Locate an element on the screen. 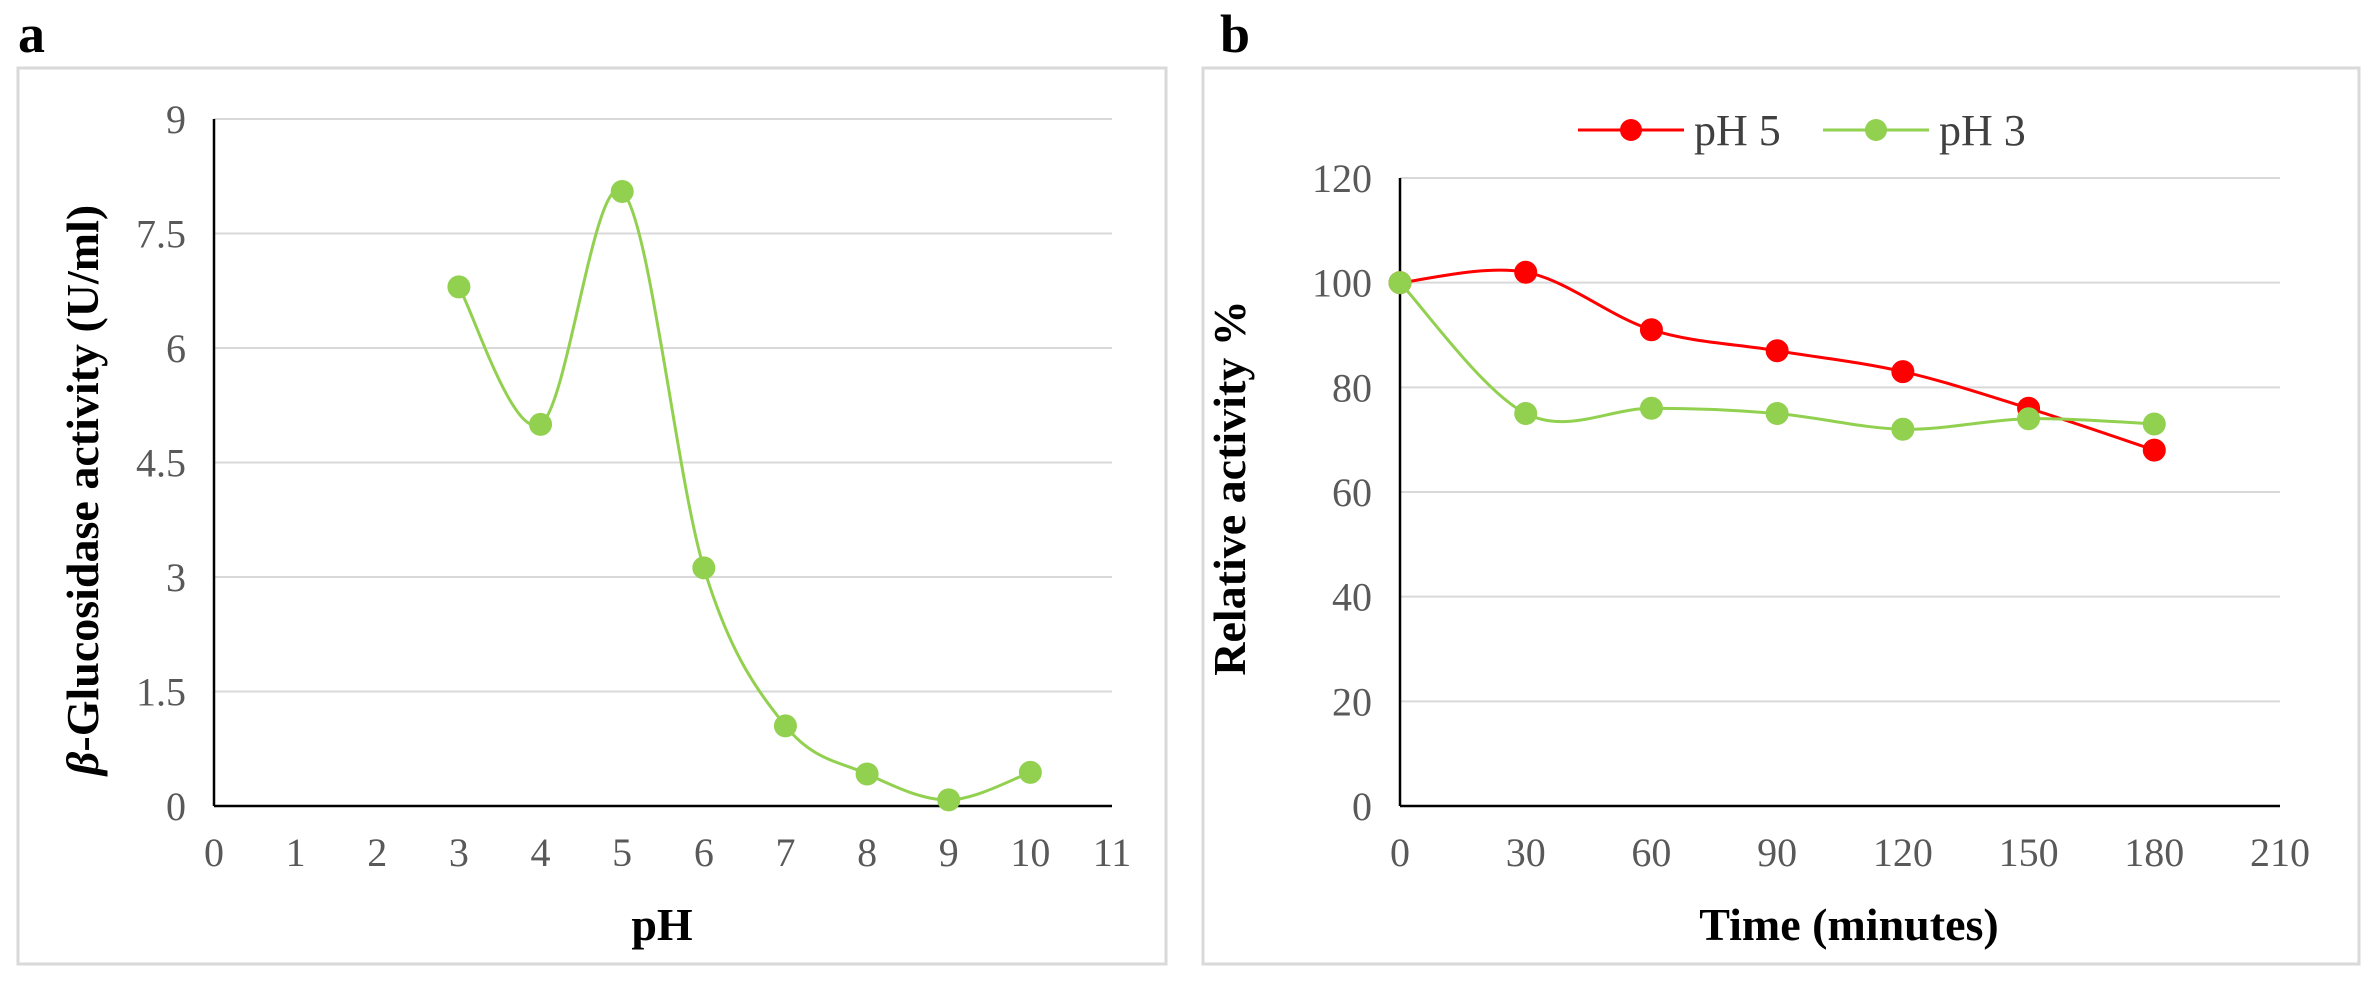 Image resolution: width=2367 pixels, height=984 pixels. chart-a-y-tick-label: 3 is located at coordinates (176, 577).